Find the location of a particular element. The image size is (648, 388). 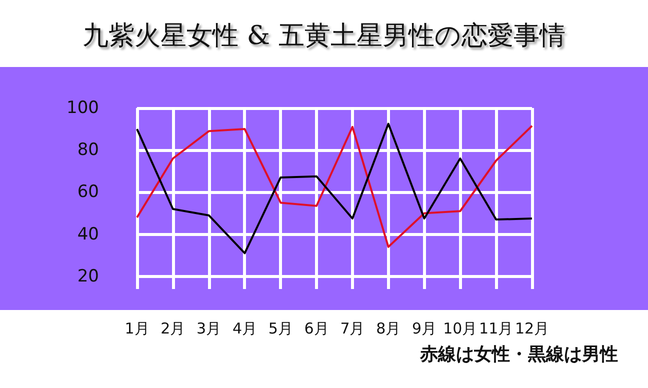

x-tick-label: 6月 is located at coordinates (316, 329).